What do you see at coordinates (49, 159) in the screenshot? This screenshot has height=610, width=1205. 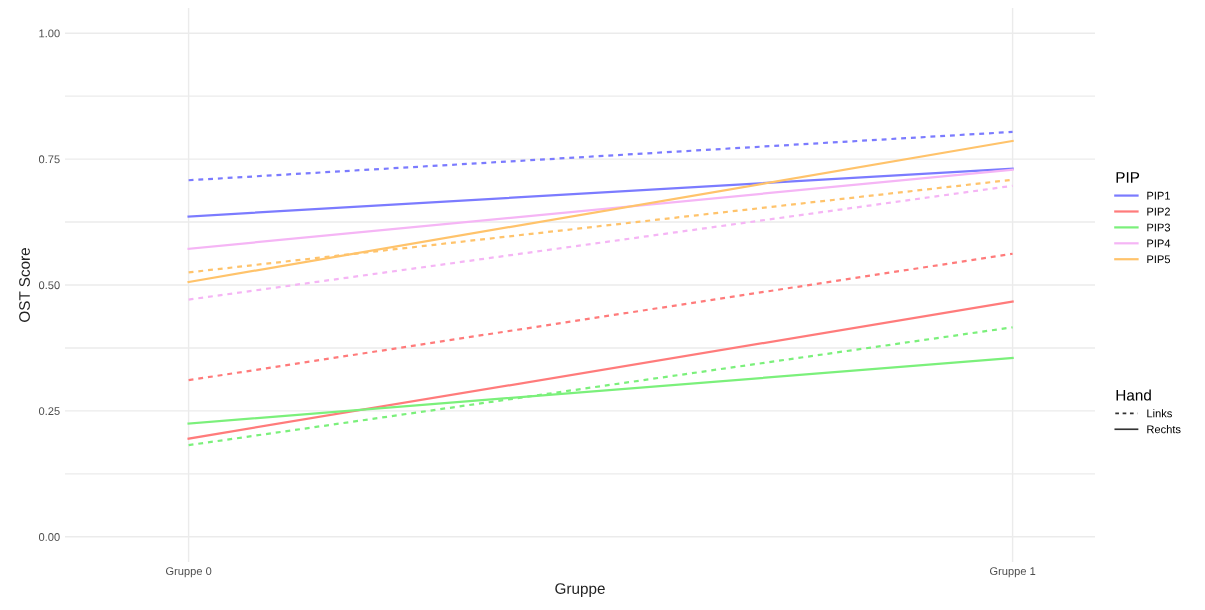 I see `y-tick-label: 0.75` at bounding box center [49, 159].